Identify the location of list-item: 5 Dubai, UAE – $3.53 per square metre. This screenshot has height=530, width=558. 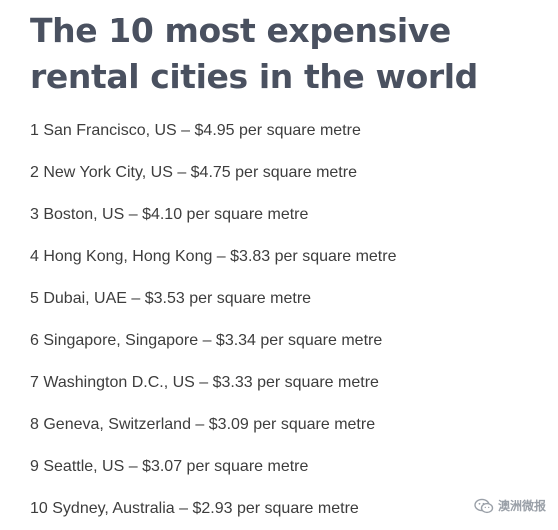
(171, 298).